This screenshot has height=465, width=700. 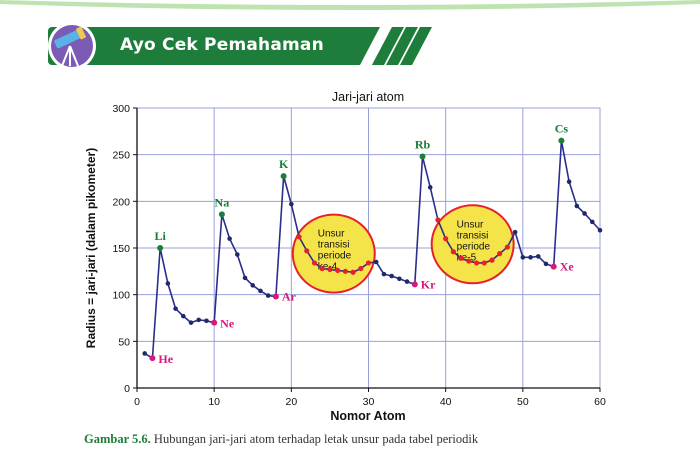 What do you see at coordinates (165, 359) in the screenshot?
I see `element-label-he: He` at bounding box center [165, 359].